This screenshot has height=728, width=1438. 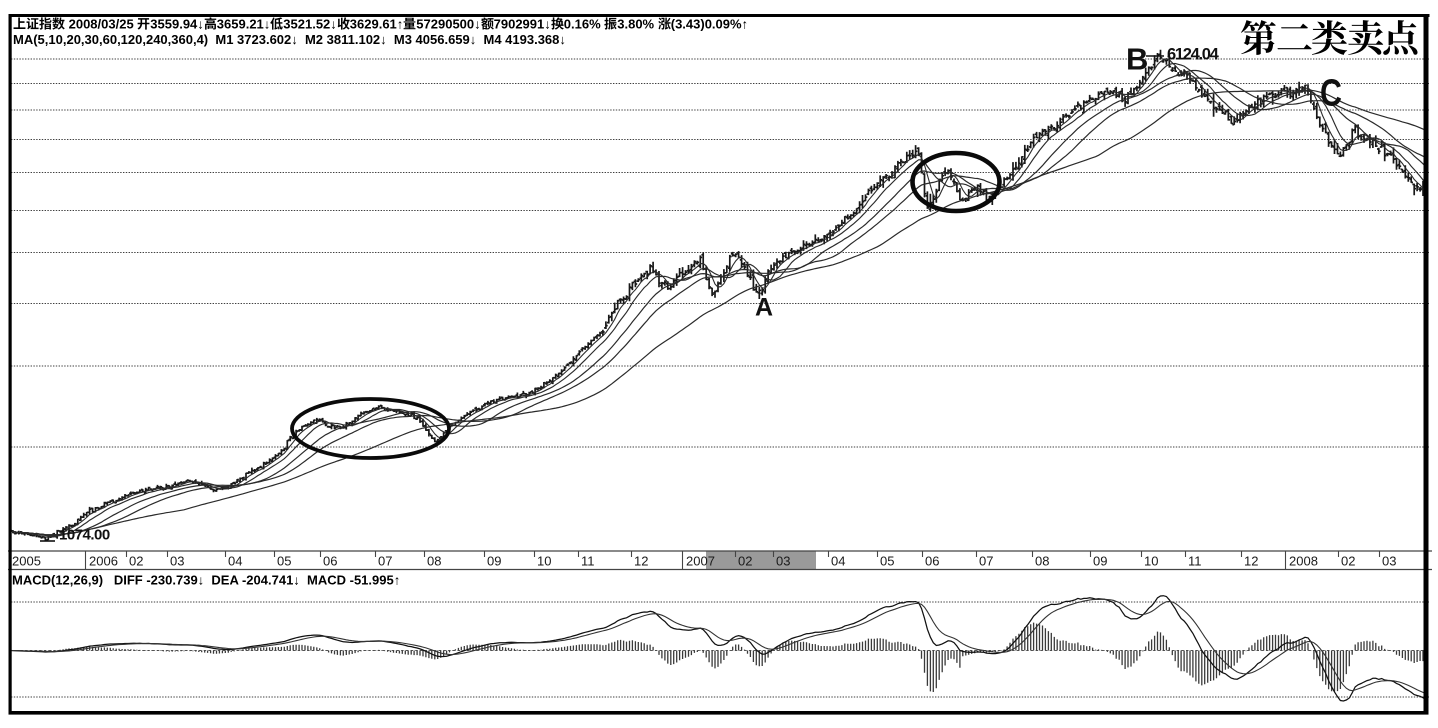 What do you see at coordinates (764, 308) in the screenshot?
I see `svg-text: A` at bounding box center [764, 308].